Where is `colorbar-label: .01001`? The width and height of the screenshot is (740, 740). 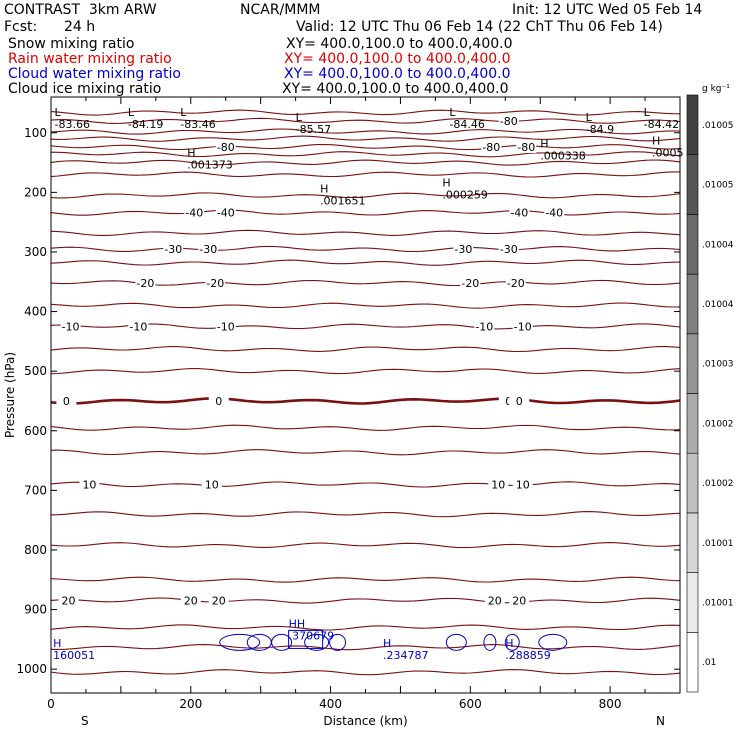 colorbar-label: .01001 is located at coordinates (718, 603).